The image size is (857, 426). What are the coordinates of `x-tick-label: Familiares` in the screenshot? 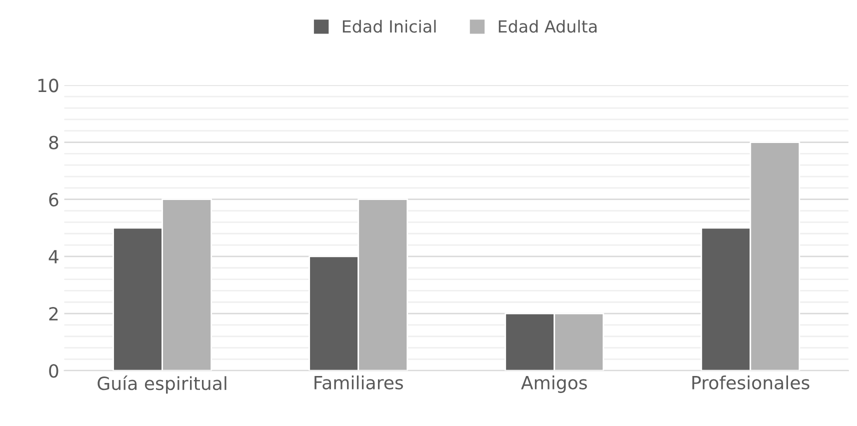 It's located at (358, 382).